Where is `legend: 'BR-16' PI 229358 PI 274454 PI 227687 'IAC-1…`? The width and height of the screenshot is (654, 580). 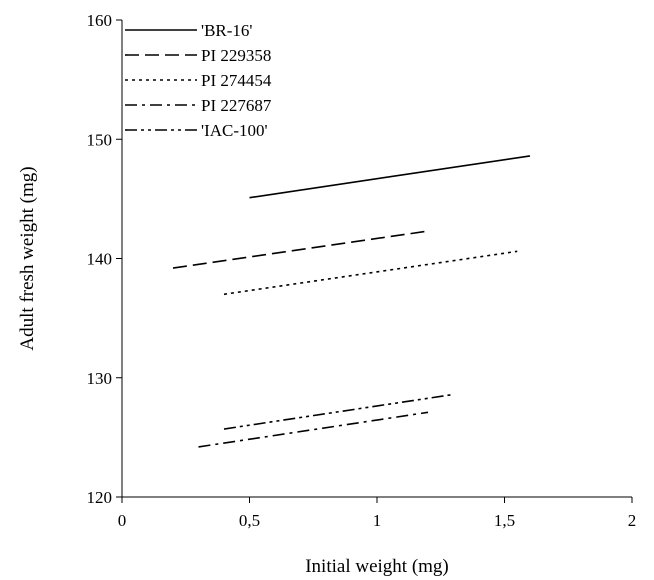
legend: 'BR-16' PI 229358 PI 274454 PI 227687 'IAC-1… is located at coordinates (198, 80).